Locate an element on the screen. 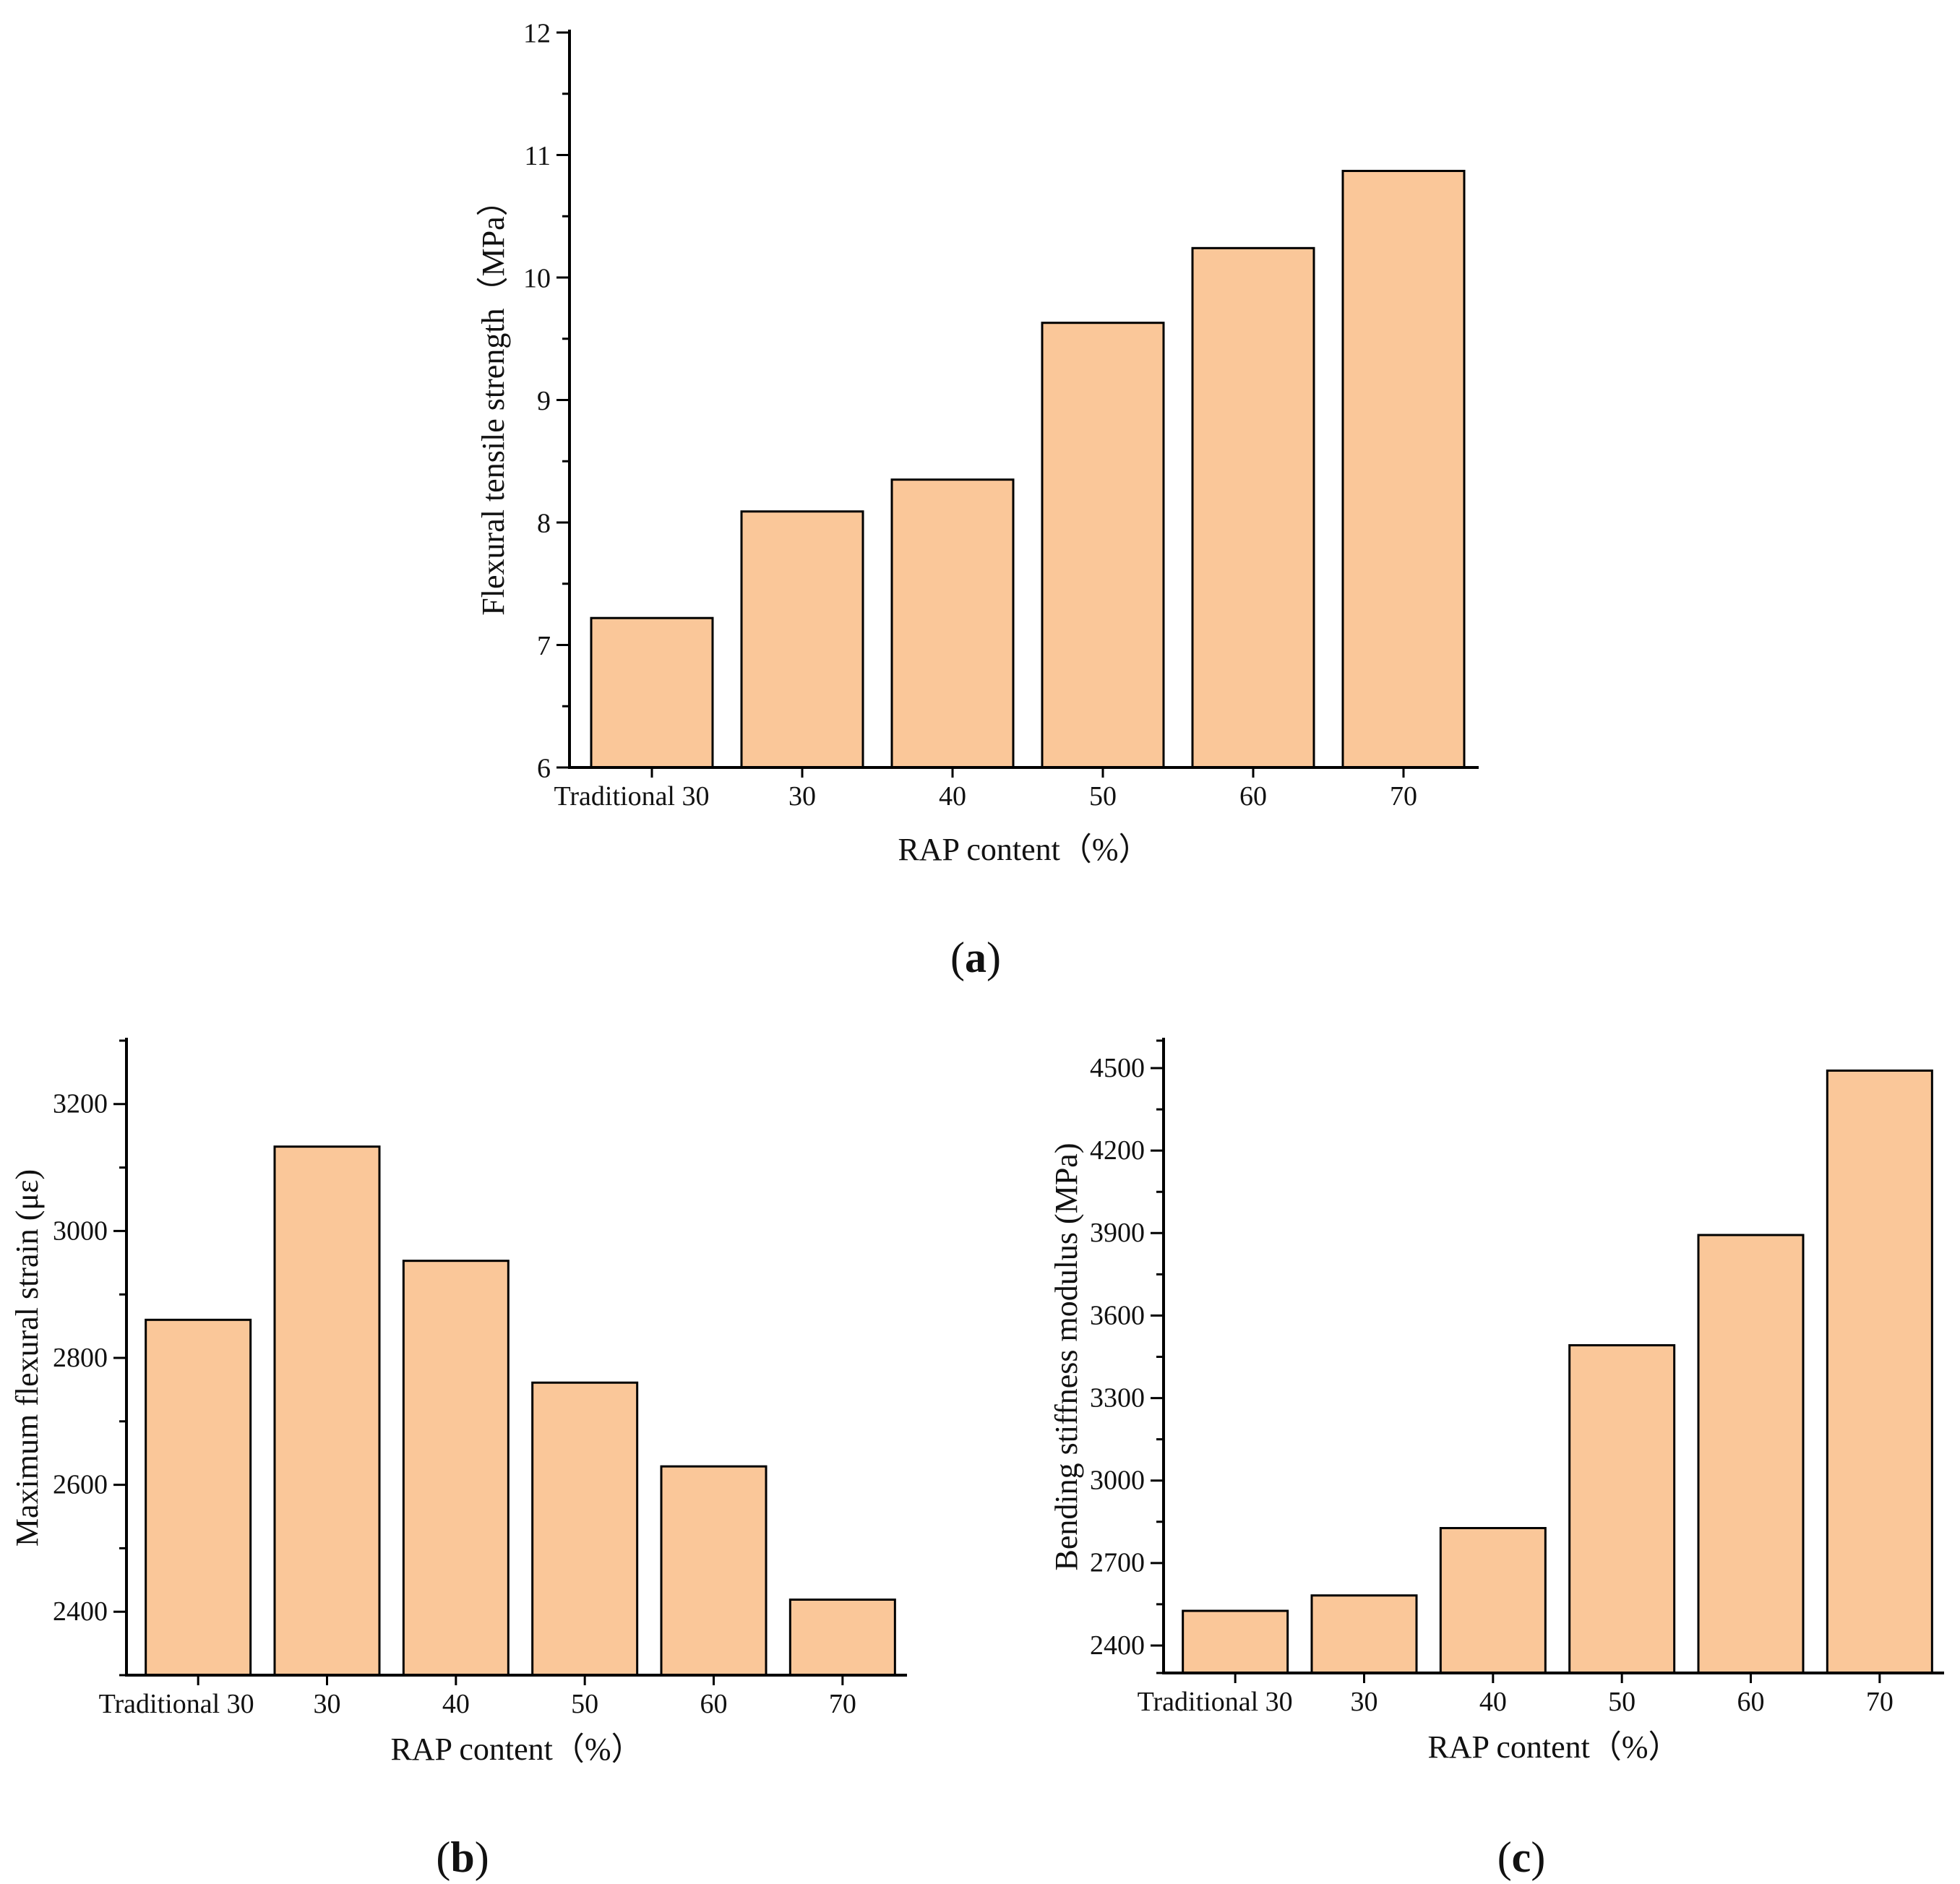 This screenshot has width=1960, height=1884. y-tick-label: 11 is located at coordinates (537, 156).